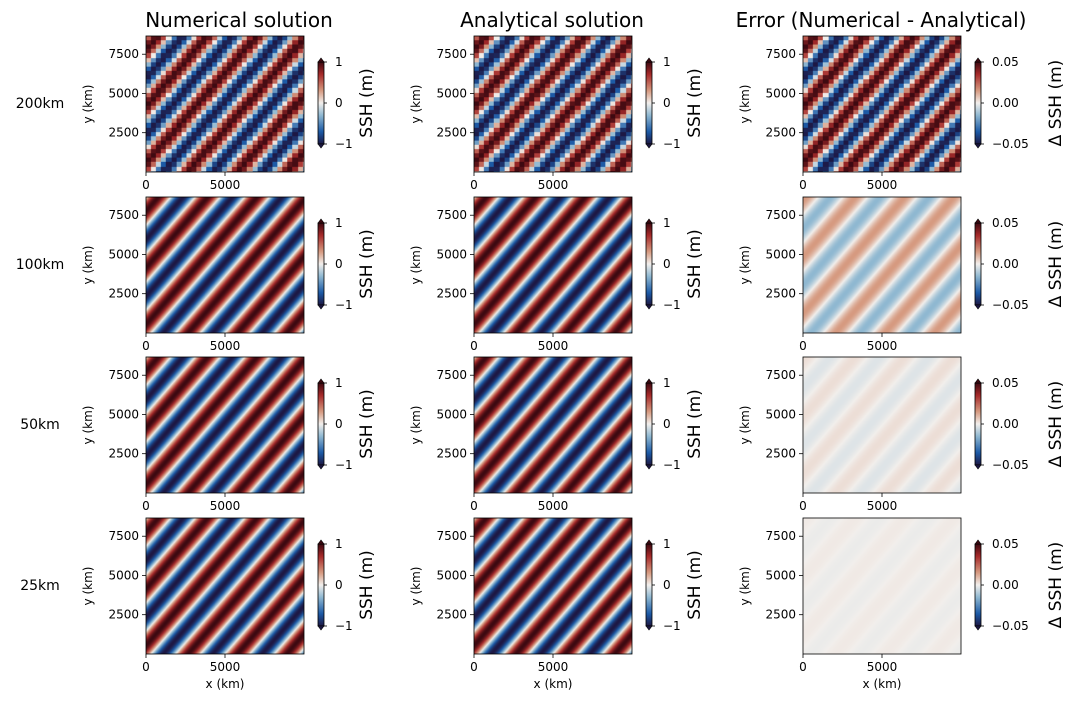  What do you see at coordinates (557, 604) in the screenshot?
I see `panel: 7500 5000 2500 0 5000 y (km) x (km) 1 0 −1 SSH (m)` at bounding box center [557, 604].